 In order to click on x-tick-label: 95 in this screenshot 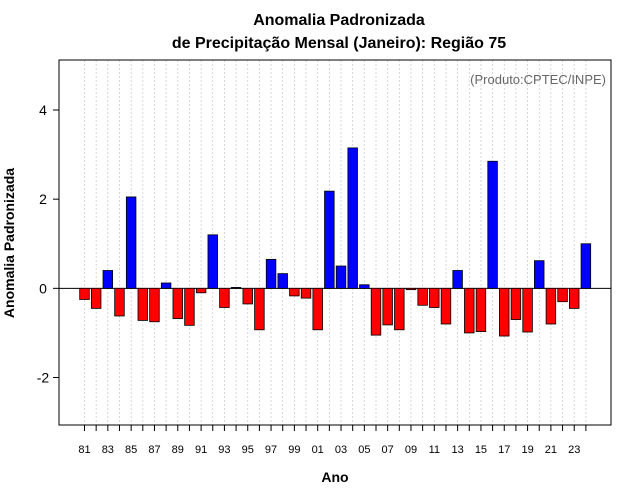, I will do `click(248, 450)`.